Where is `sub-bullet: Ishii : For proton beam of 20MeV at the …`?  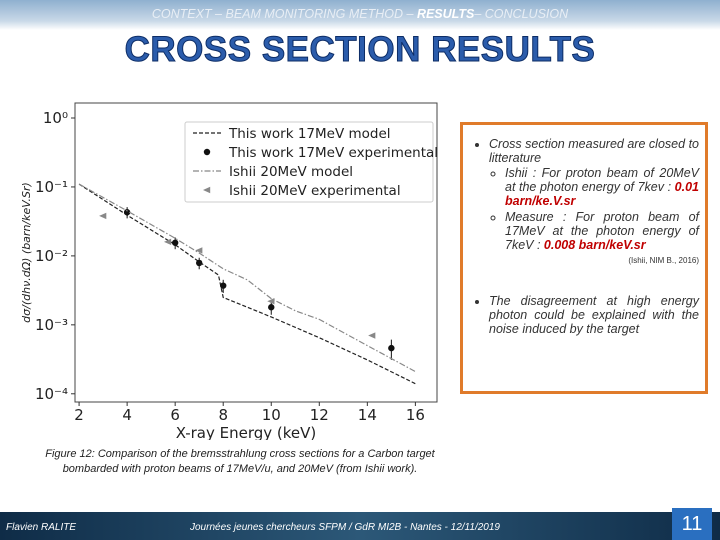 sub-bullet: Ishii : For proton beam of 20MeV at the … is located at coordinates (602, 187).